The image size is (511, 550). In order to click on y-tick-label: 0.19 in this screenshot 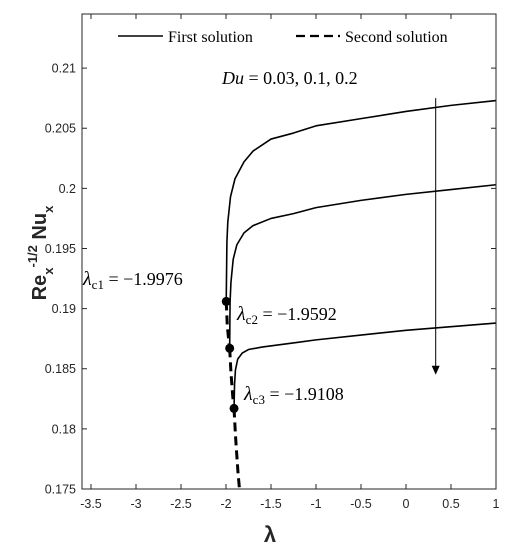, I will do `click(64, 309)`.